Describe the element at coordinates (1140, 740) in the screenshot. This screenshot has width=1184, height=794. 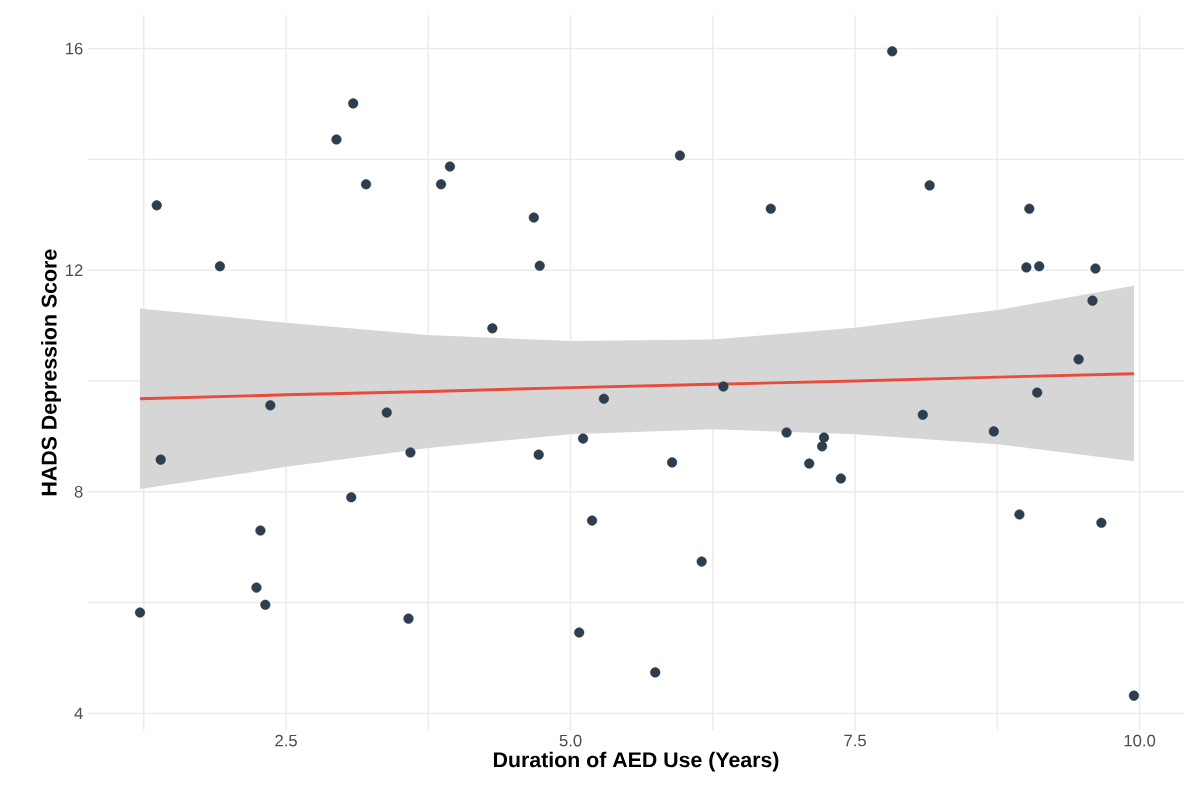
I see `x-tick-label: 10.0` at that location.